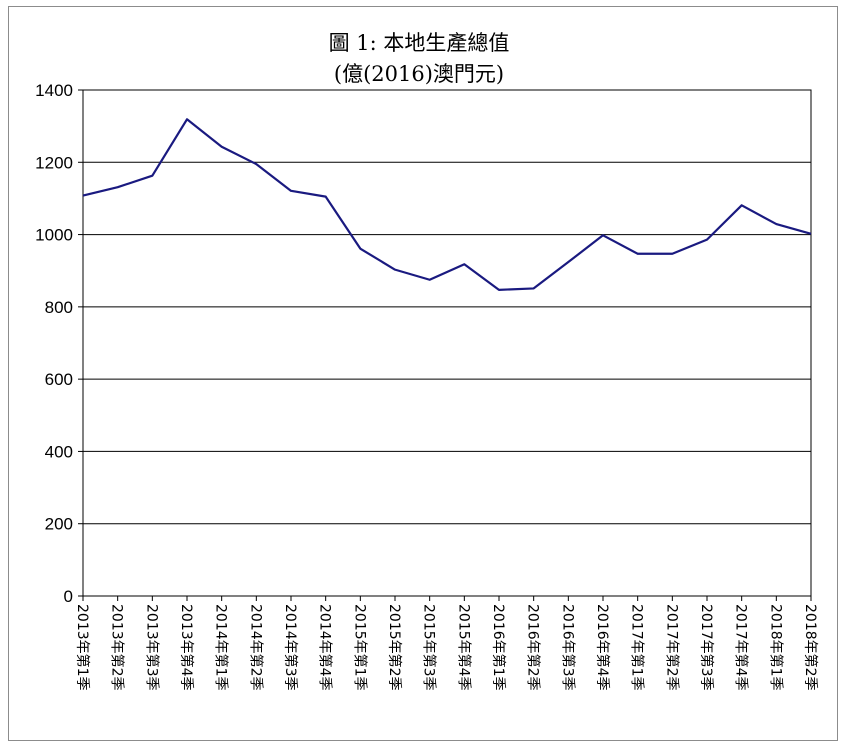 The image size is (846, 748). Describe the element at coordinates (82, 647) in the screenshot. I see `x-tick-label: 2013年第1季` at that location.